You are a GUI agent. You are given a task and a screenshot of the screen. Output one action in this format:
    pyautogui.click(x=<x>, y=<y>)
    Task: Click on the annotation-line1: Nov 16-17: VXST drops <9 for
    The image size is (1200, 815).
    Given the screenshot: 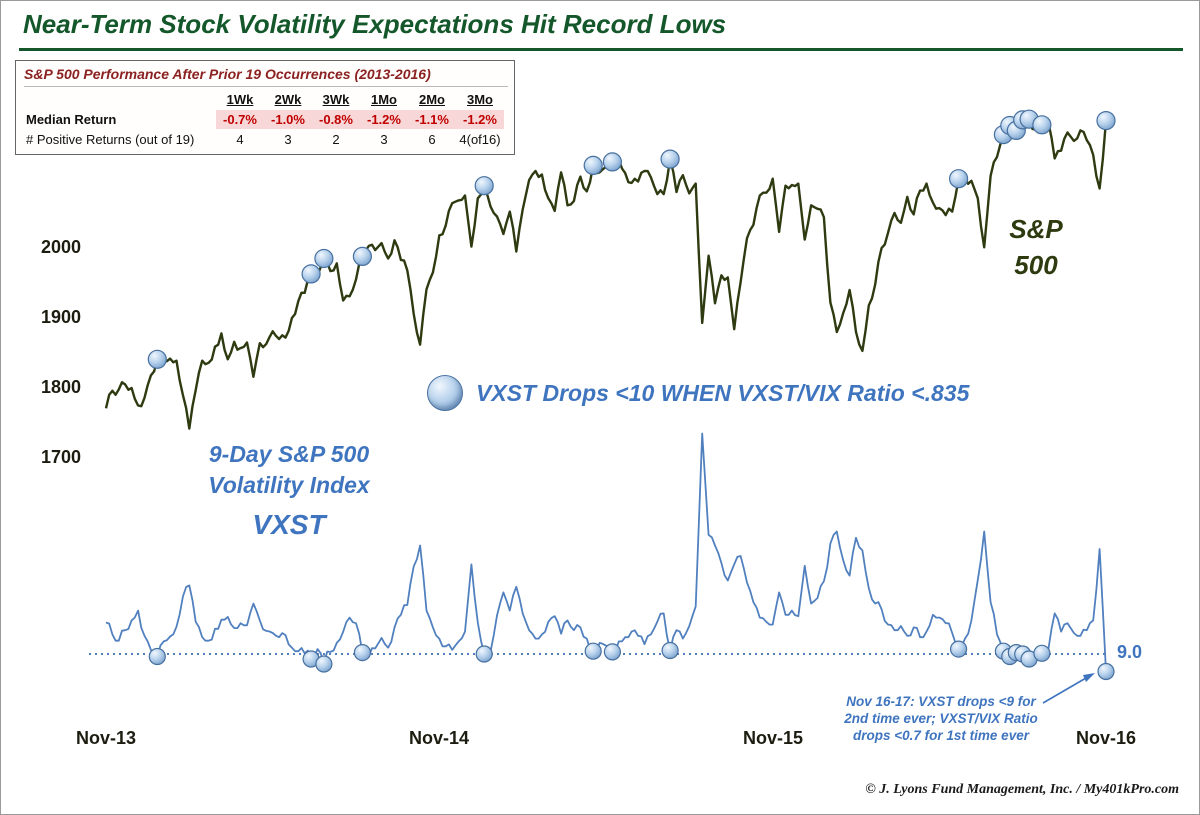 What is the action you would take?
    pyautogui.click(x=941, y=701)
    